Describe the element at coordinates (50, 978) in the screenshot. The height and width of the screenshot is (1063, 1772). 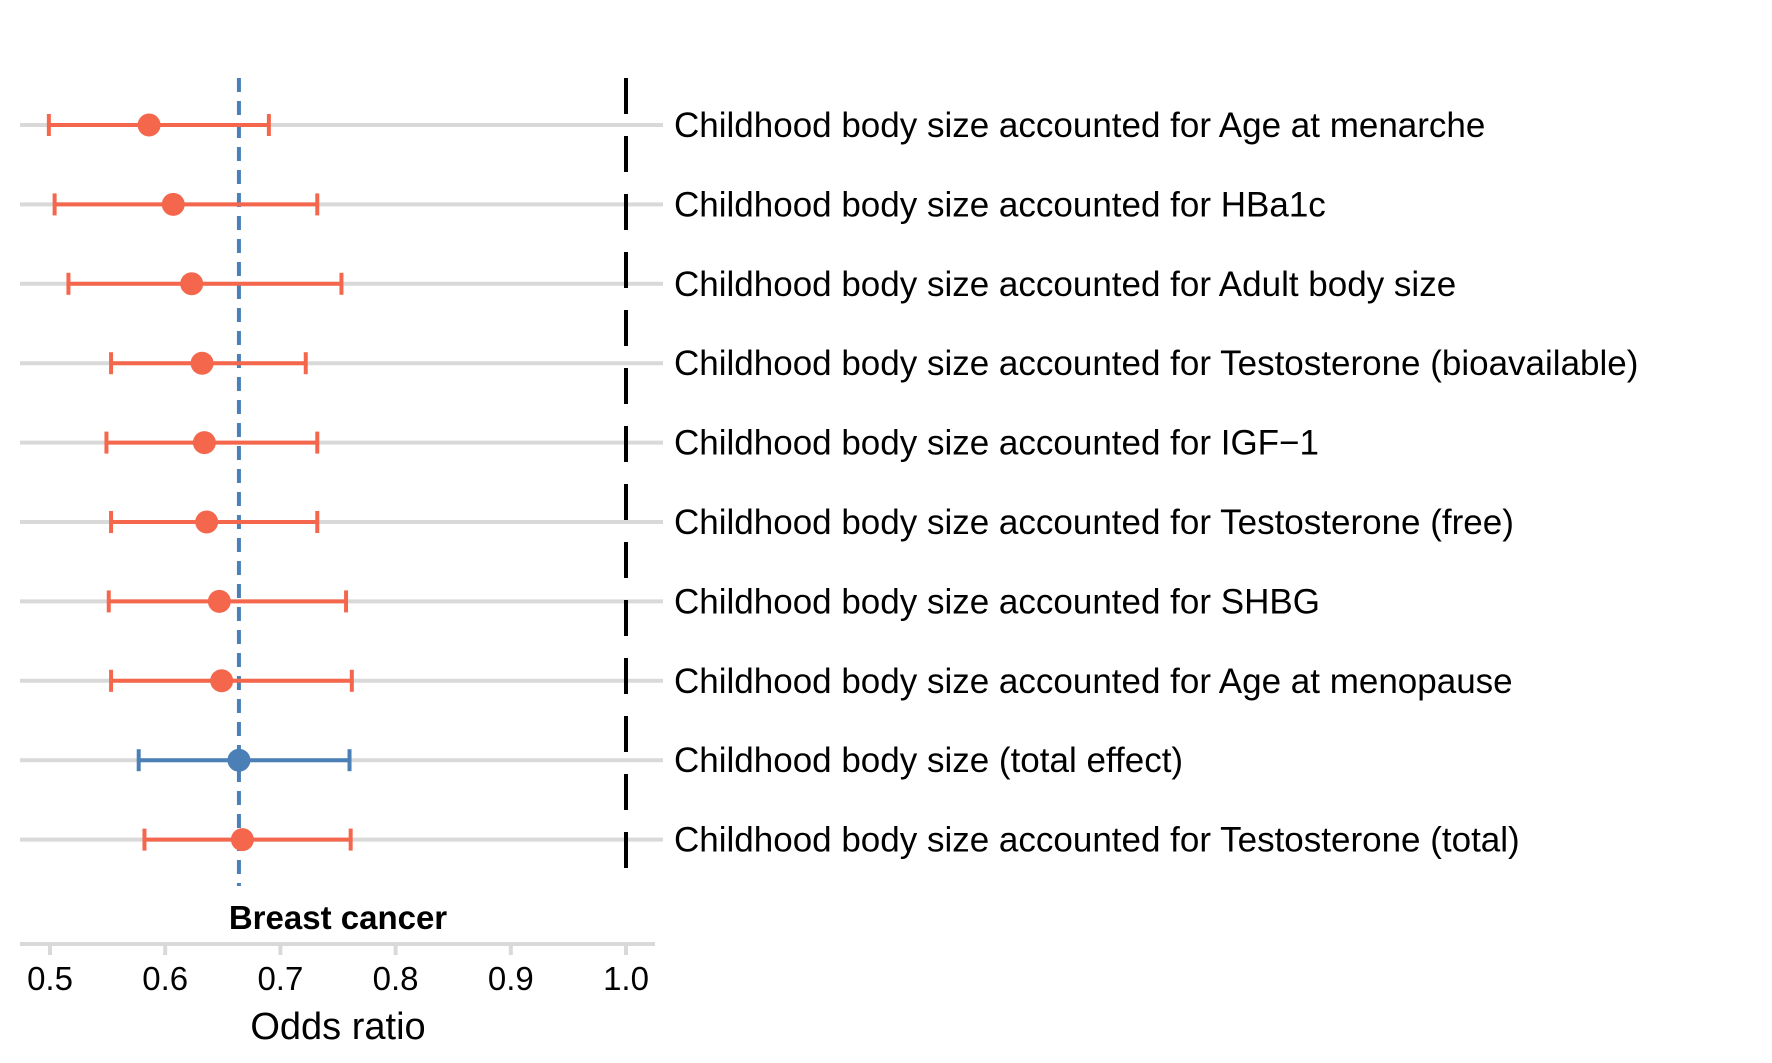
I see `x-tick-label: 0.5` at that location.